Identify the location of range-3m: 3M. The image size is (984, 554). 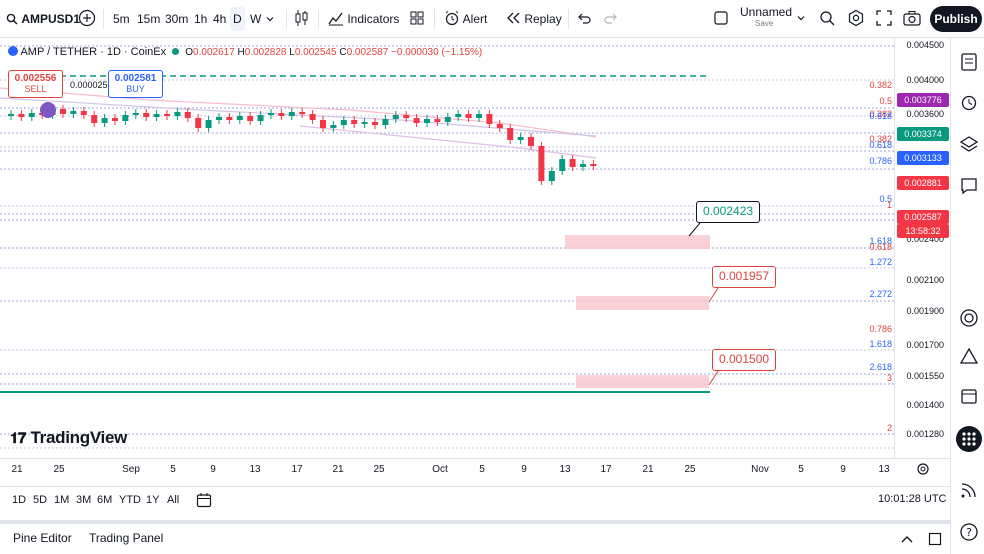
(84, 500).